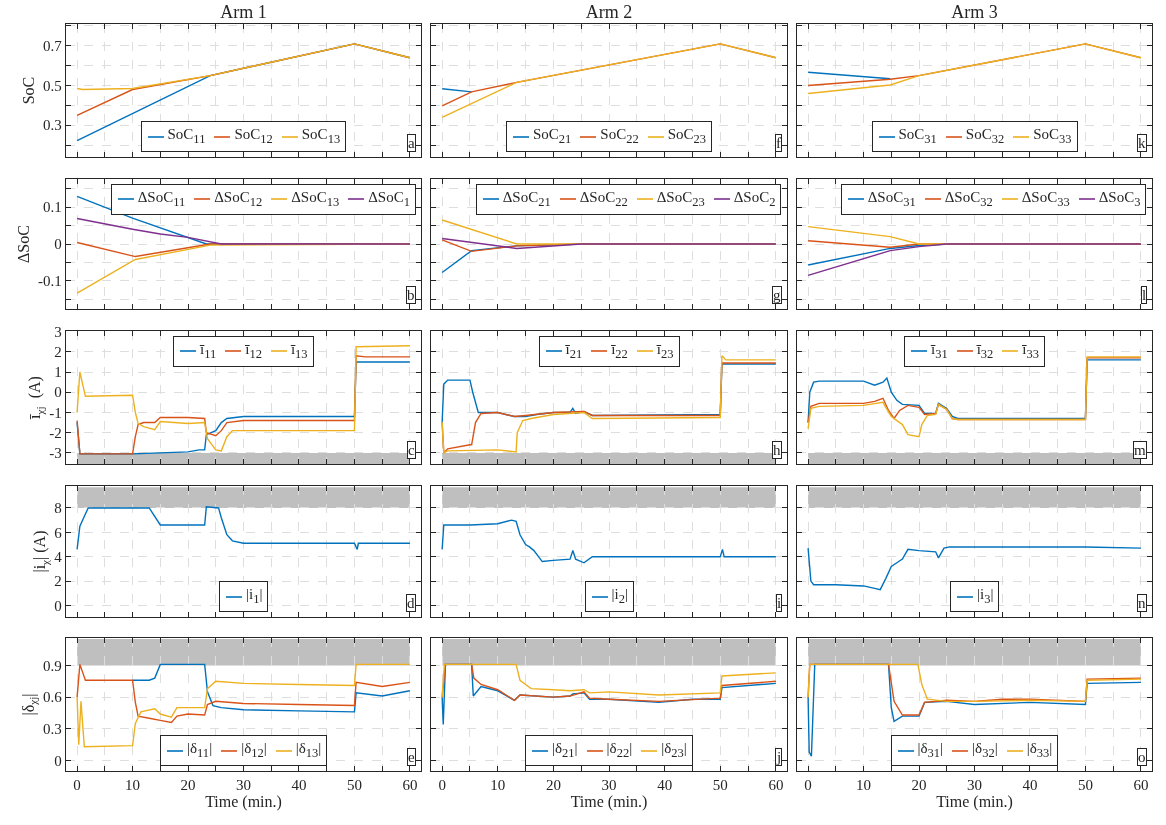 The width and height of the screenshot is (1166, 825). What do you see at coordinates (754, 199) in the screenshot?
I see `legend-label: ΔSoC$_{2}$` at bounding box center [754, 199].